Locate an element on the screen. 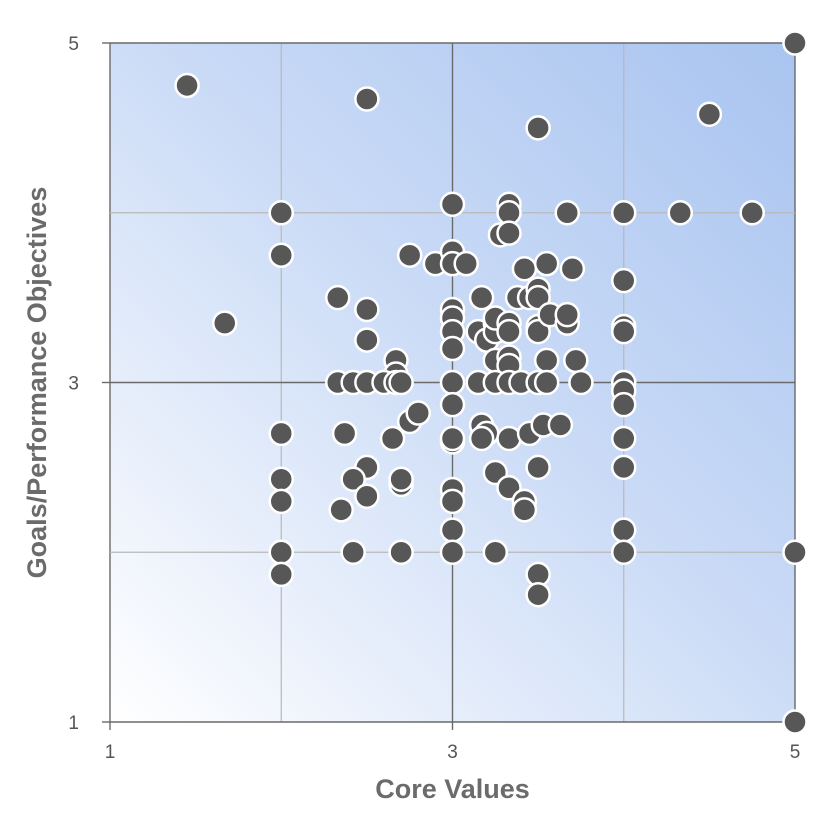 The width and height of the screenshot is (832, 820). x-tick-label: 5 is located at coordinates (795, 752).